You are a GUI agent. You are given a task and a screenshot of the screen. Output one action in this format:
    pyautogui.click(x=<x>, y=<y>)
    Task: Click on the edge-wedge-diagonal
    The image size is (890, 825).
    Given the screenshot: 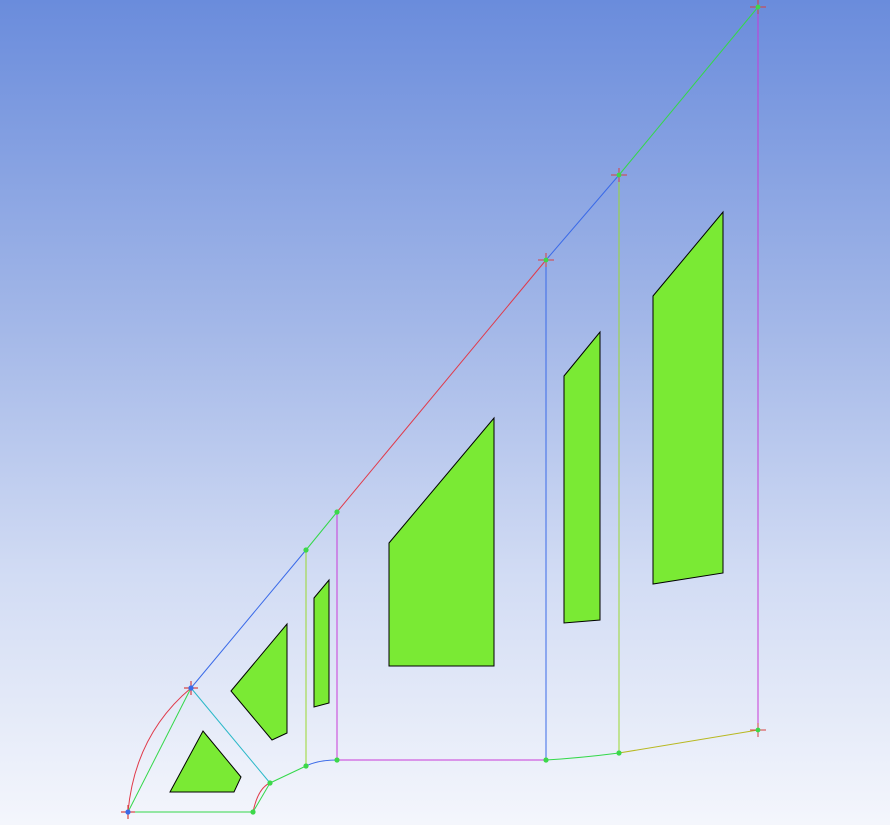 What is the action you would take?
    pyautogui.click(x=230, y=735)
    